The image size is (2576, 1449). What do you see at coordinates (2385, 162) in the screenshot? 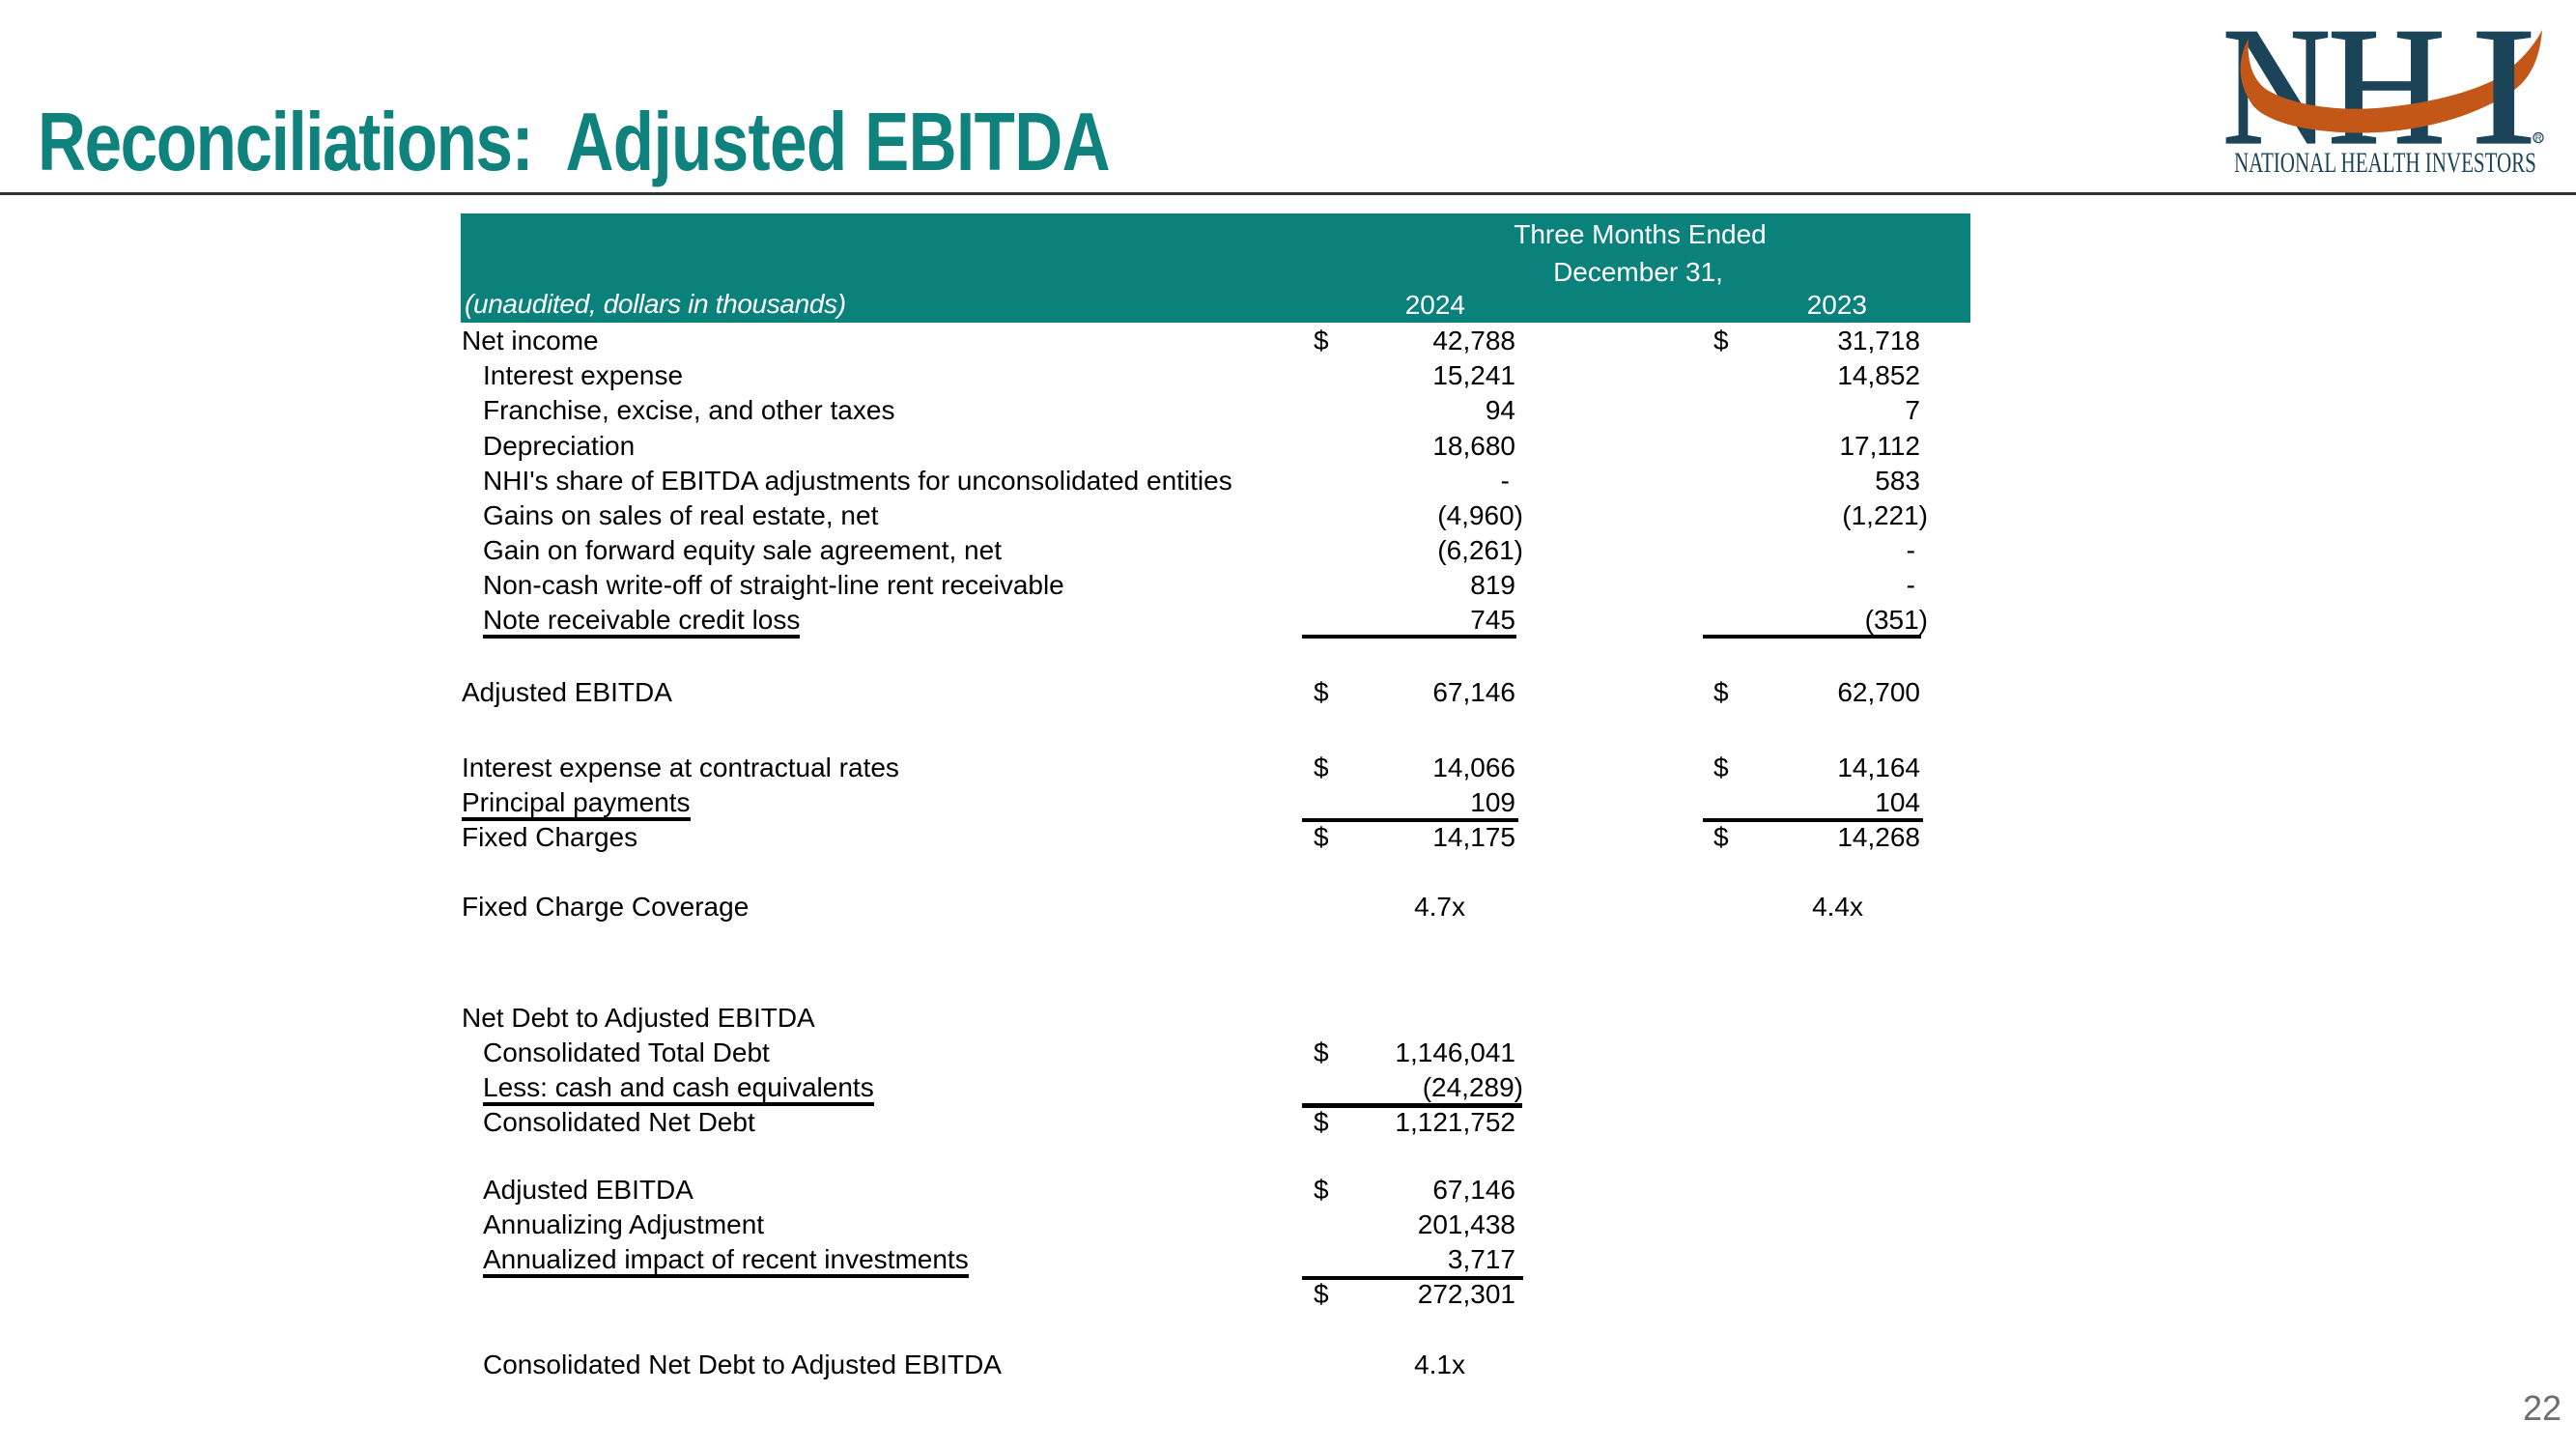
I see `svg-text: NATIONAL HEALTH INVESTORS` at bounding box center [2385, 162].